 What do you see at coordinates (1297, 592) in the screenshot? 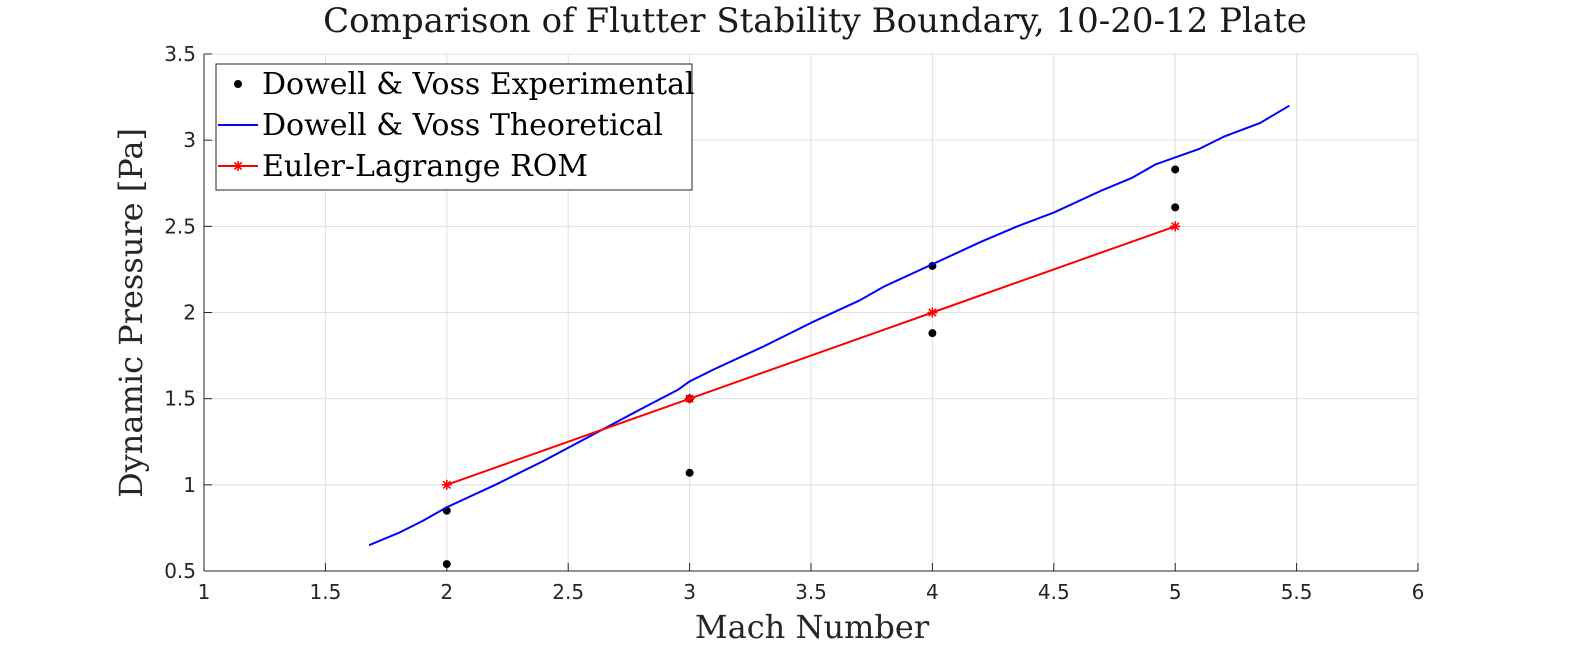
I see `x-tick-label: 5.5` at bounding box center [1297, 592].